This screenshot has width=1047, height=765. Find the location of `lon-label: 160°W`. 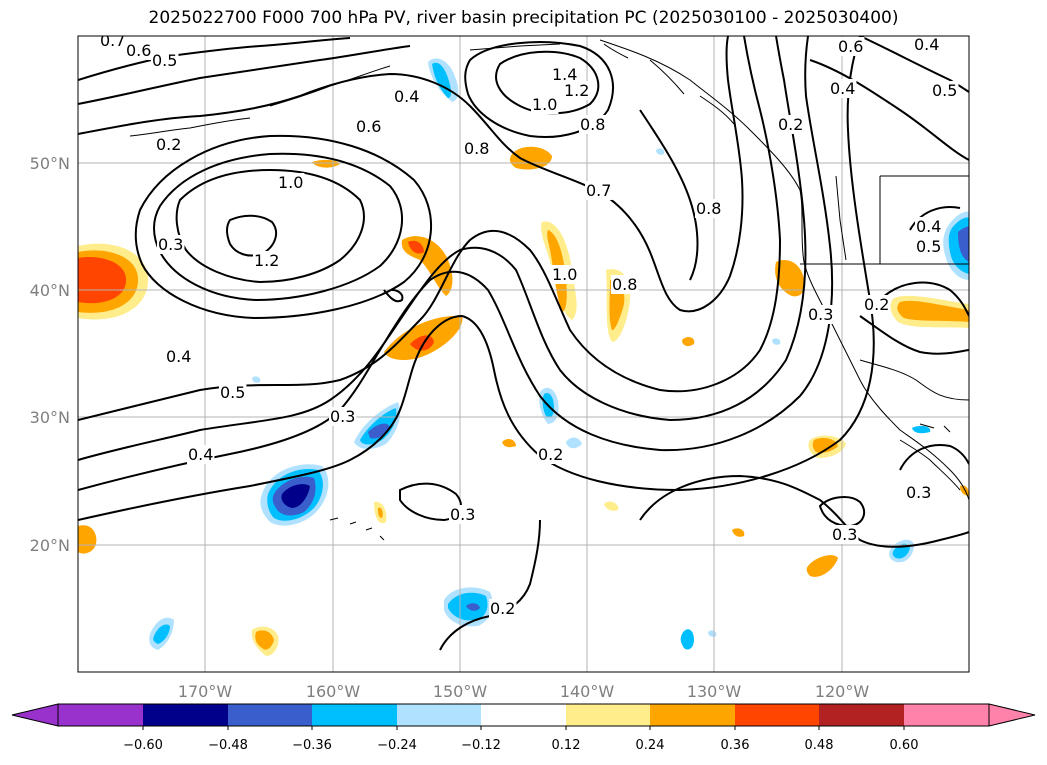

lon-label: 160°W is located at coordinates (333, 691).